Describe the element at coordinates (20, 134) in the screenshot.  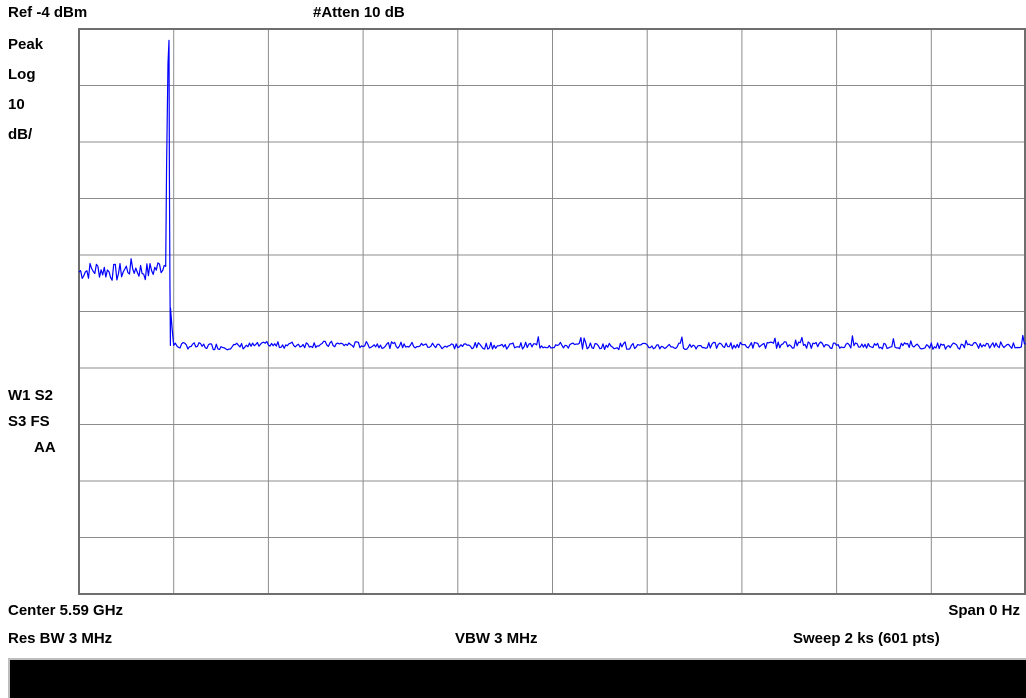
I see `scale-unit-label: dB/` at that location.